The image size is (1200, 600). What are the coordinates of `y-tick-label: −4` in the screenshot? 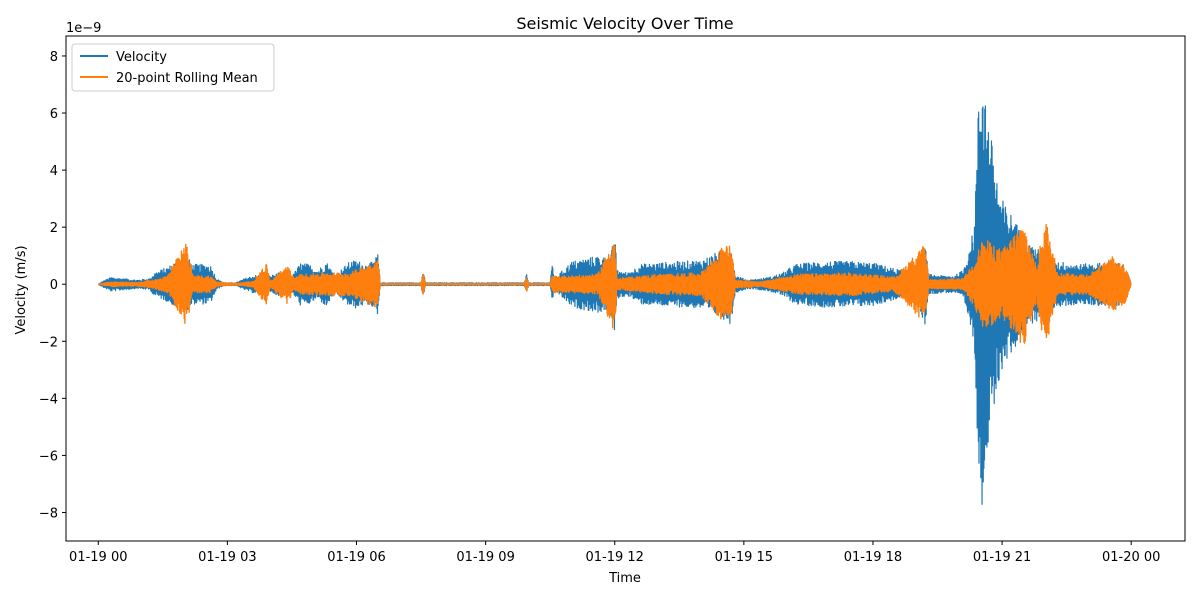 It's located at (48, 399).